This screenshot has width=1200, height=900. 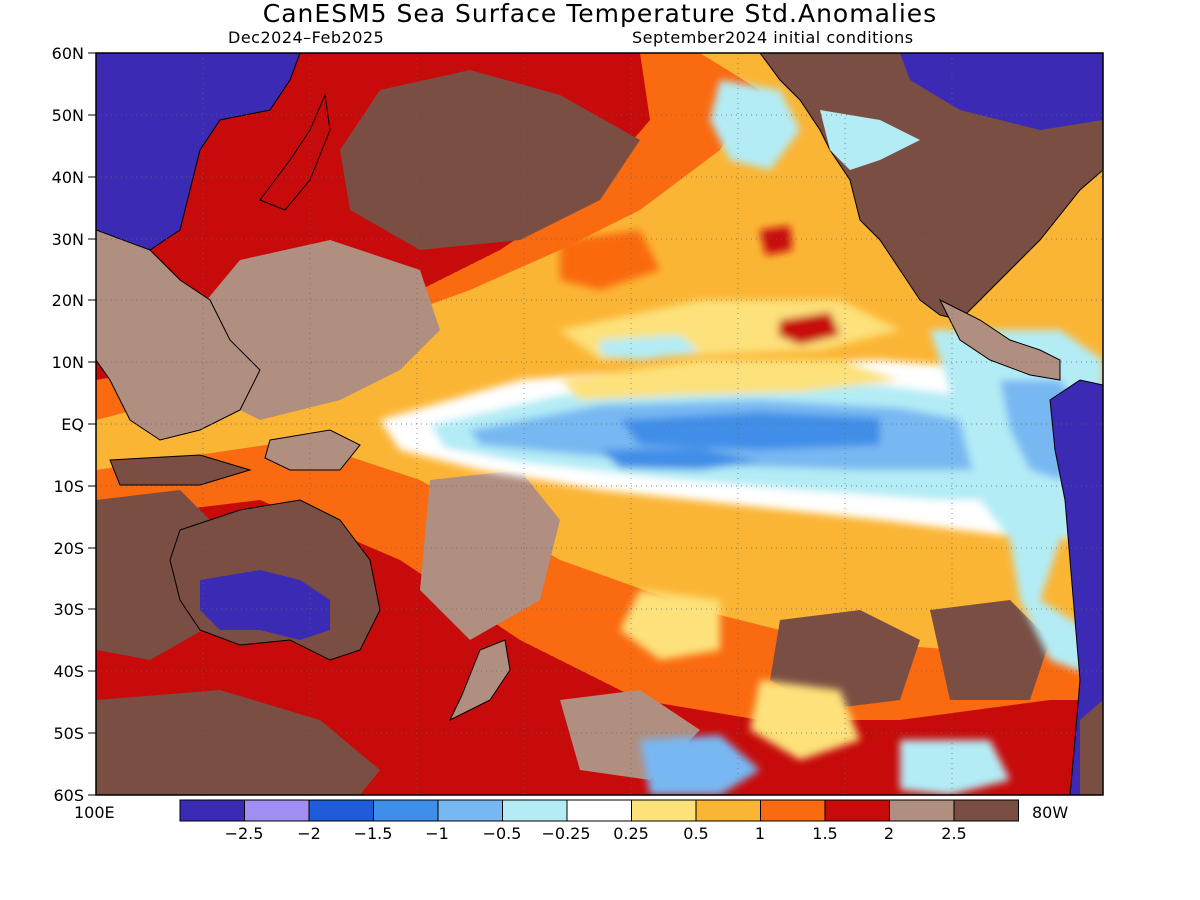 I want to click on lat-label: 60N, so click(x=68, y=53).